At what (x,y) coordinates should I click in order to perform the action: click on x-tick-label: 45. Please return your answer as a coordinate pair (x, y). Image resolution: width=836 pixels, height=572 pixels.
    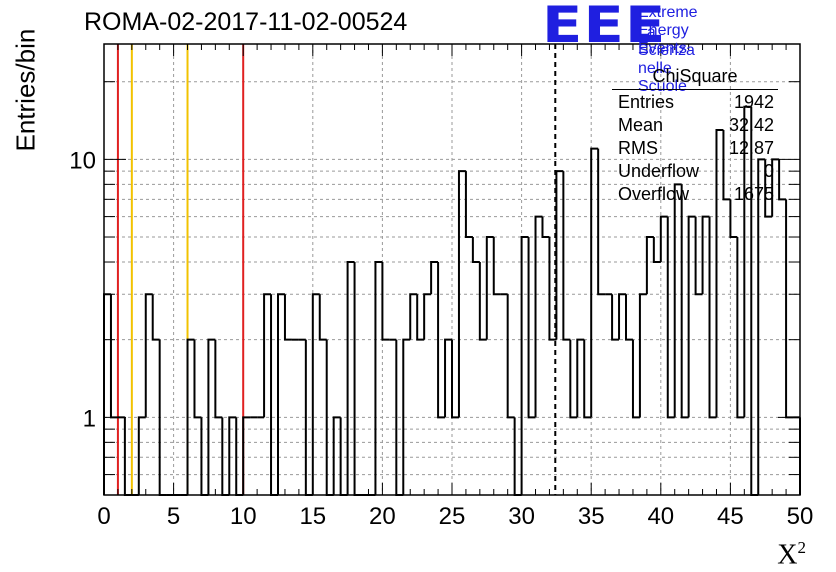
    Looking at the image, I should click on (730, 516).